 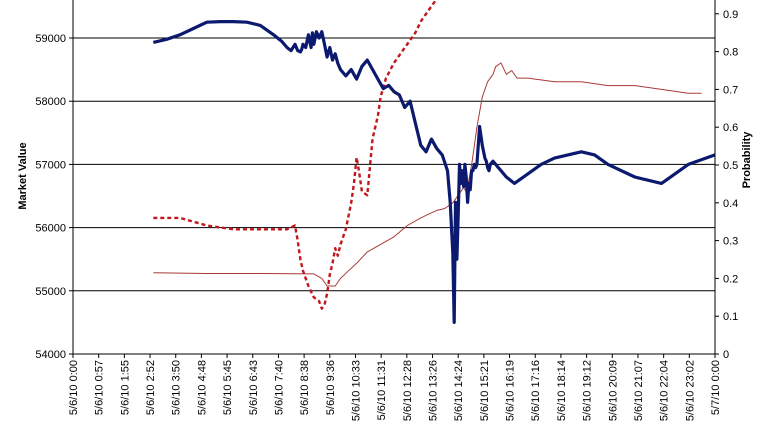 I want to click on x-tick-label: 5/6/10 17:16, so click(x=536, y=390).